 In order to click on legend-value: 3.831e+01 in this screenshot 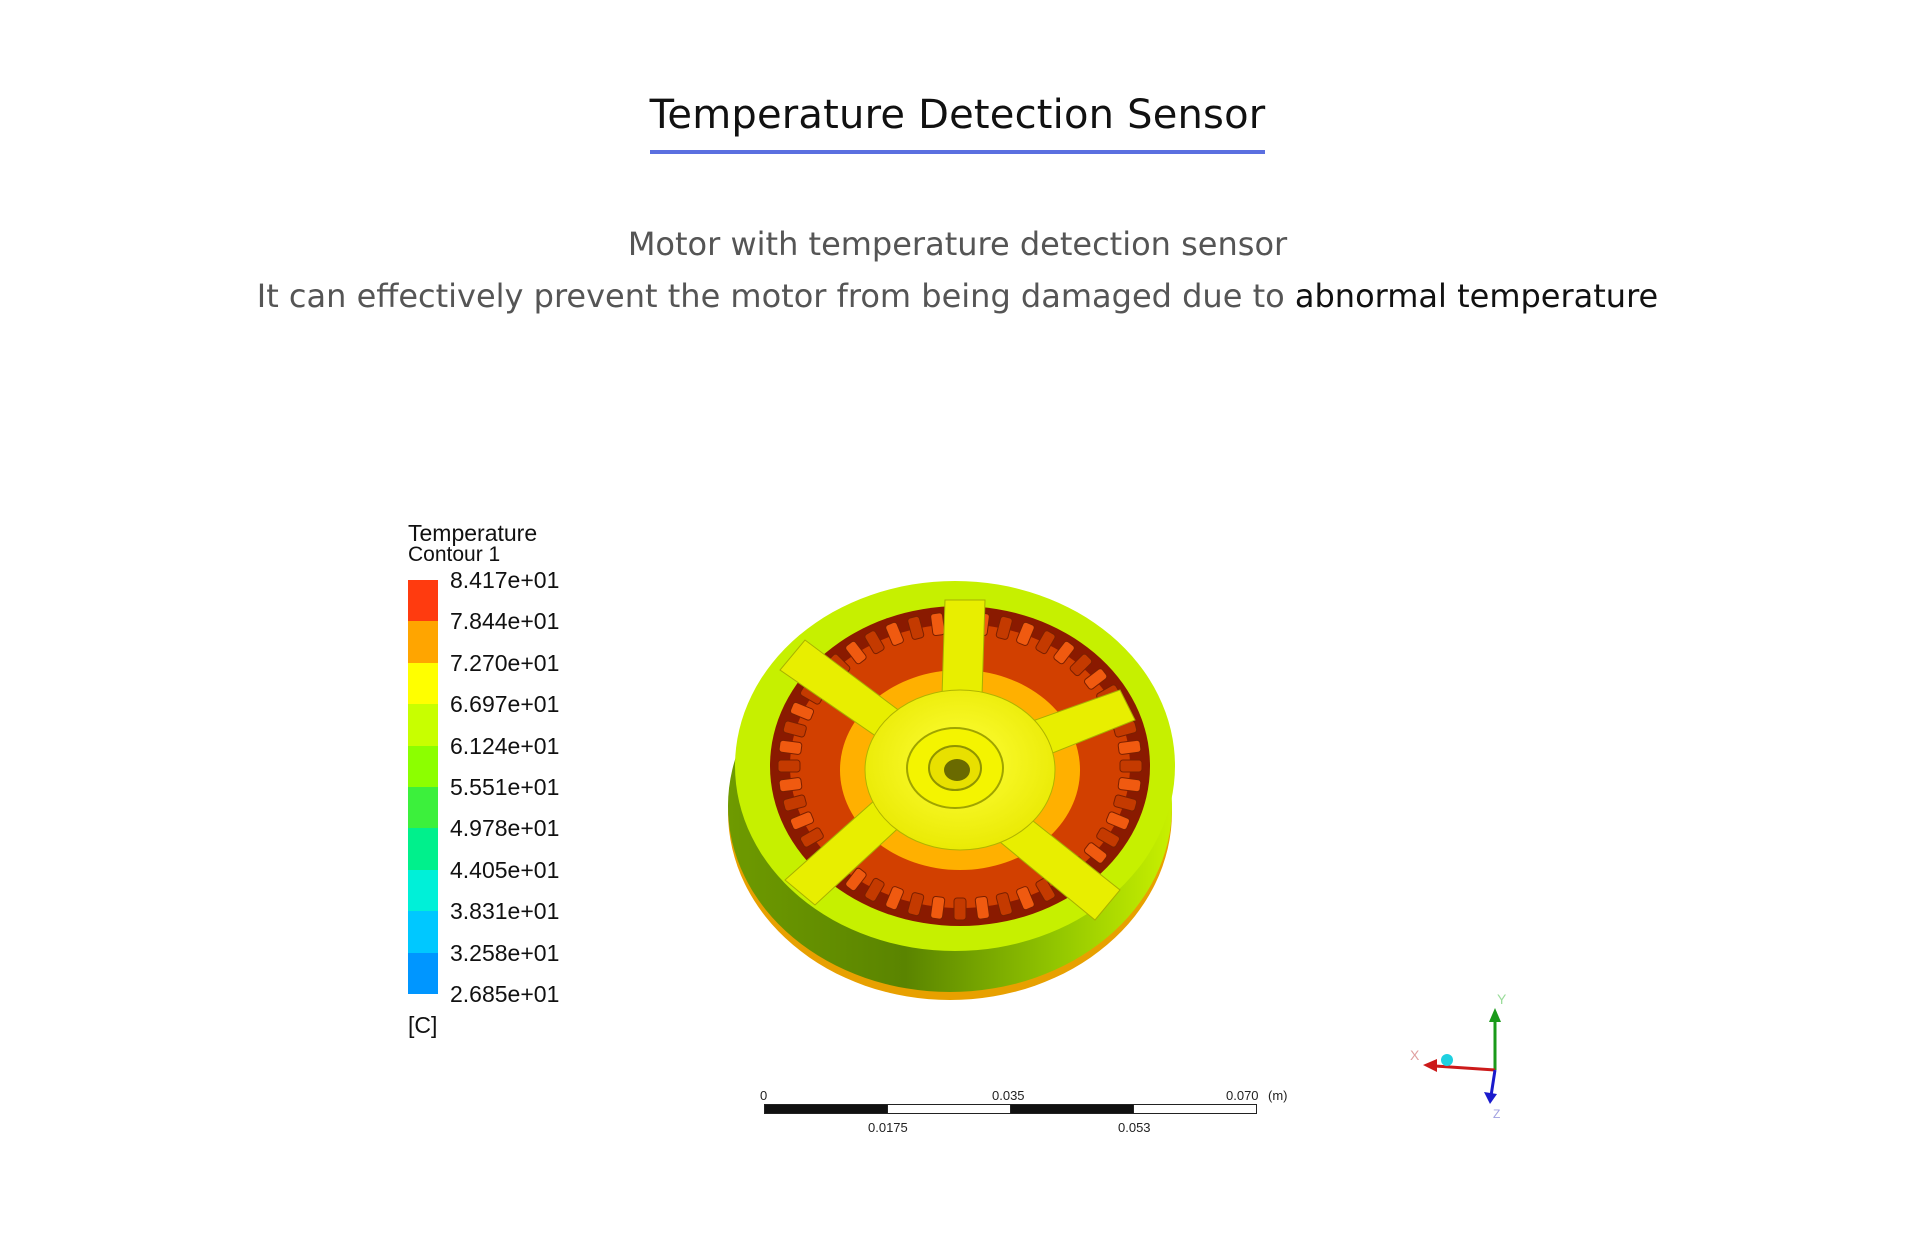, I will do `click(505, 911)`.